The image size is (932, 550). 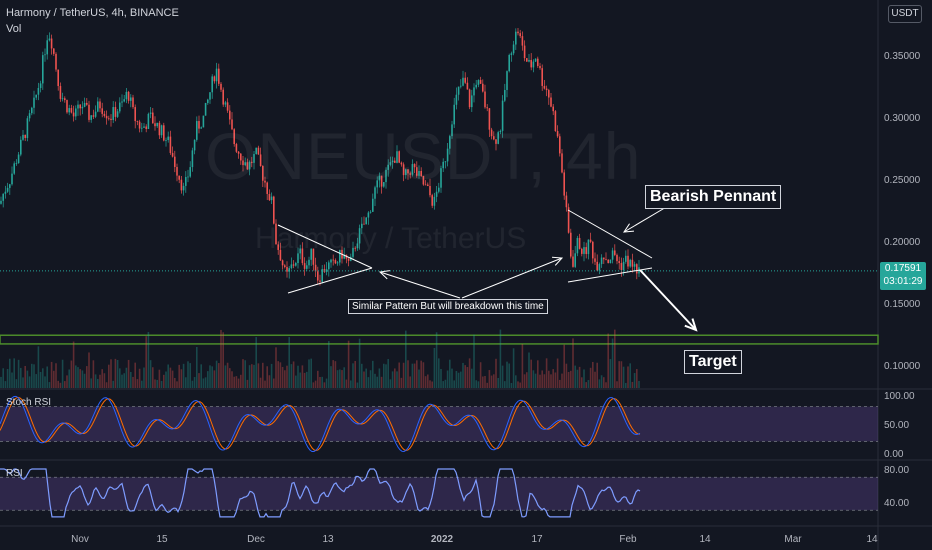 I want to click on bearish-pennant-label: Bearish Pennant, so click(x=713, y=197).